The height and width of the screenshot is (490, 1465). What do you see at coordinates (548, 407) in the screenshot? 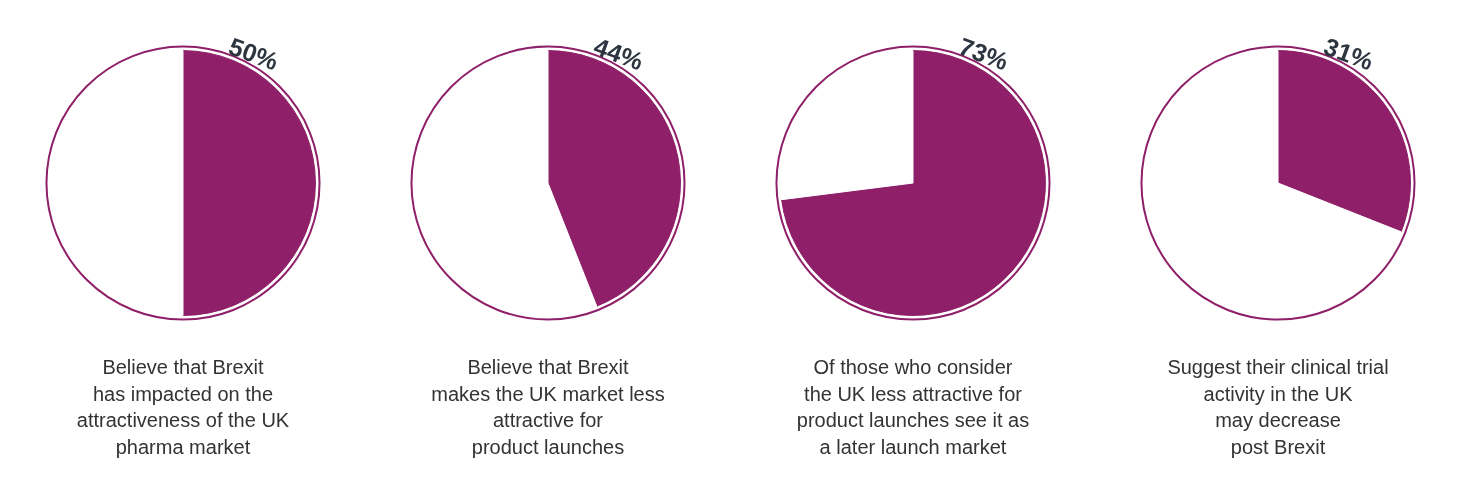
I see `text: Believe that Brexit makes the UK market less attractive for product launches` at bounding box center [548, 407].